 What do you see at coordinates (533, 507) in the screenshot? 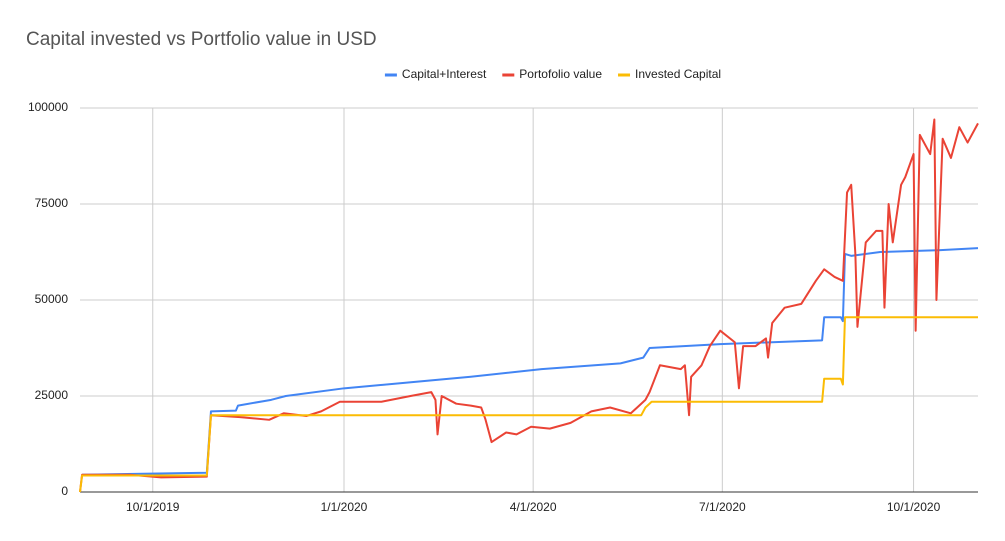
I see `x-tick-label: 4/1/2020` at bounding box center [533, 507].